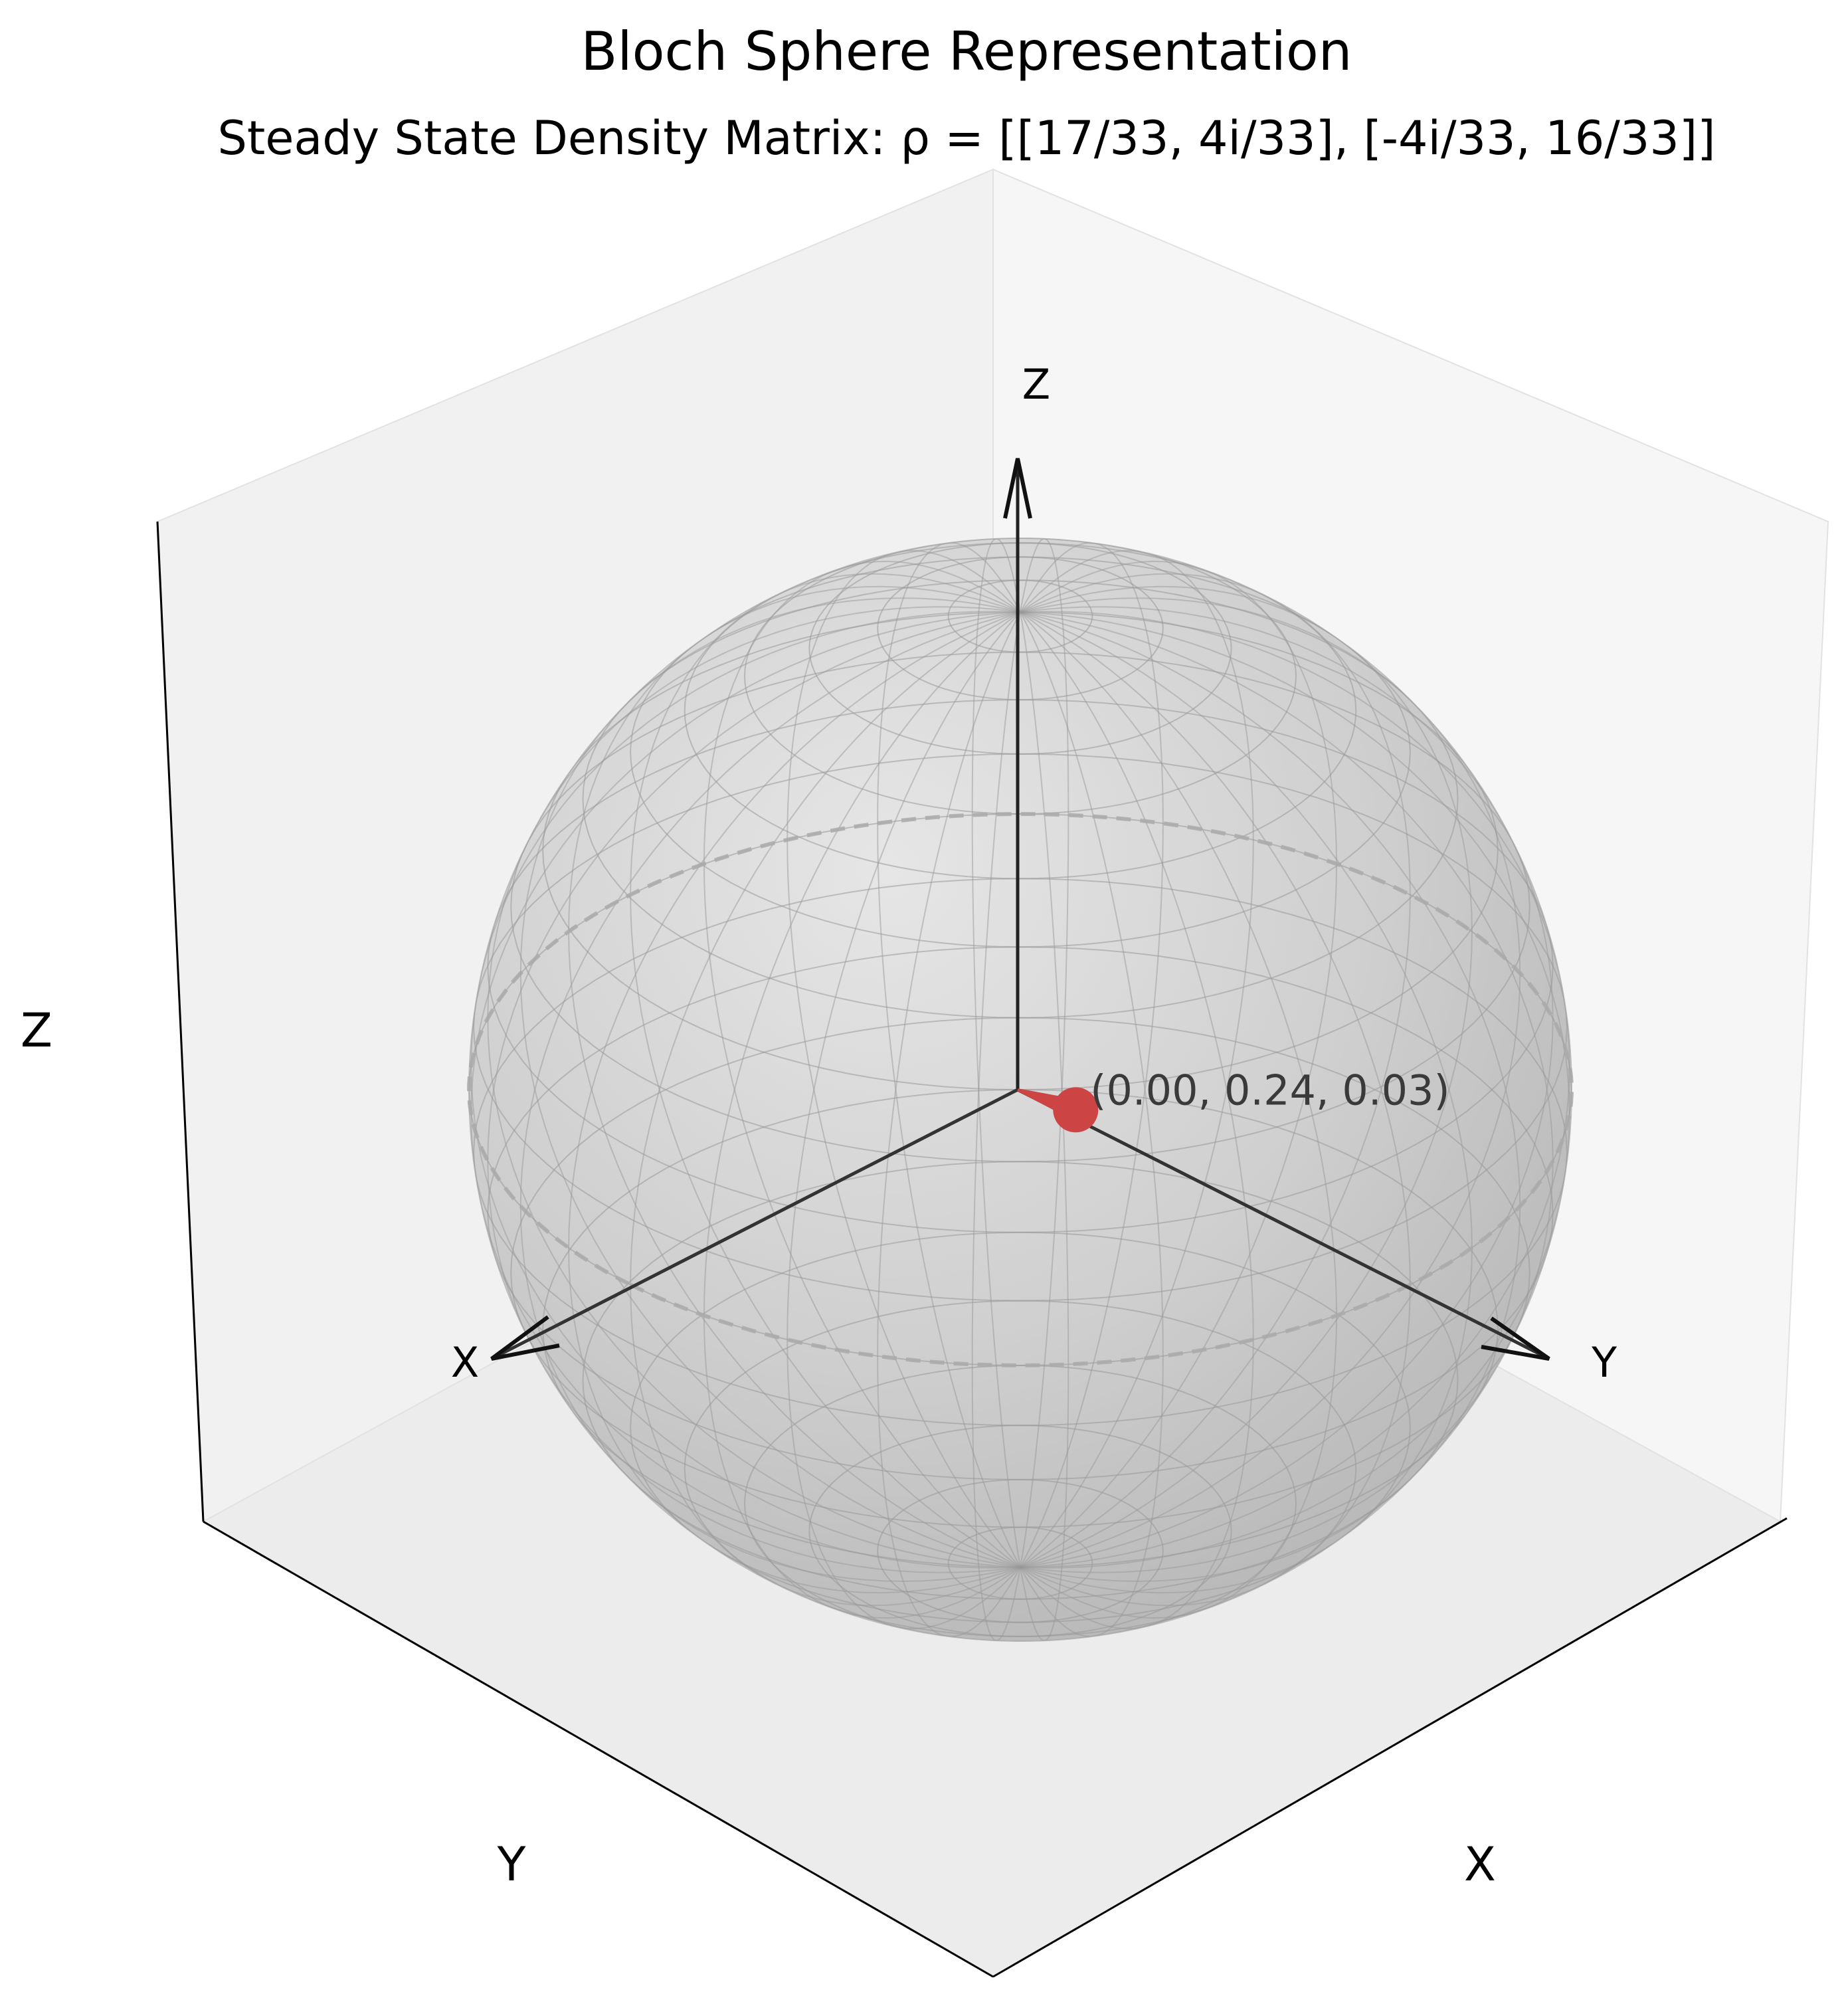 The image size is (1848, 1990). I want to click on x-axis-line, so click(754, 1224).